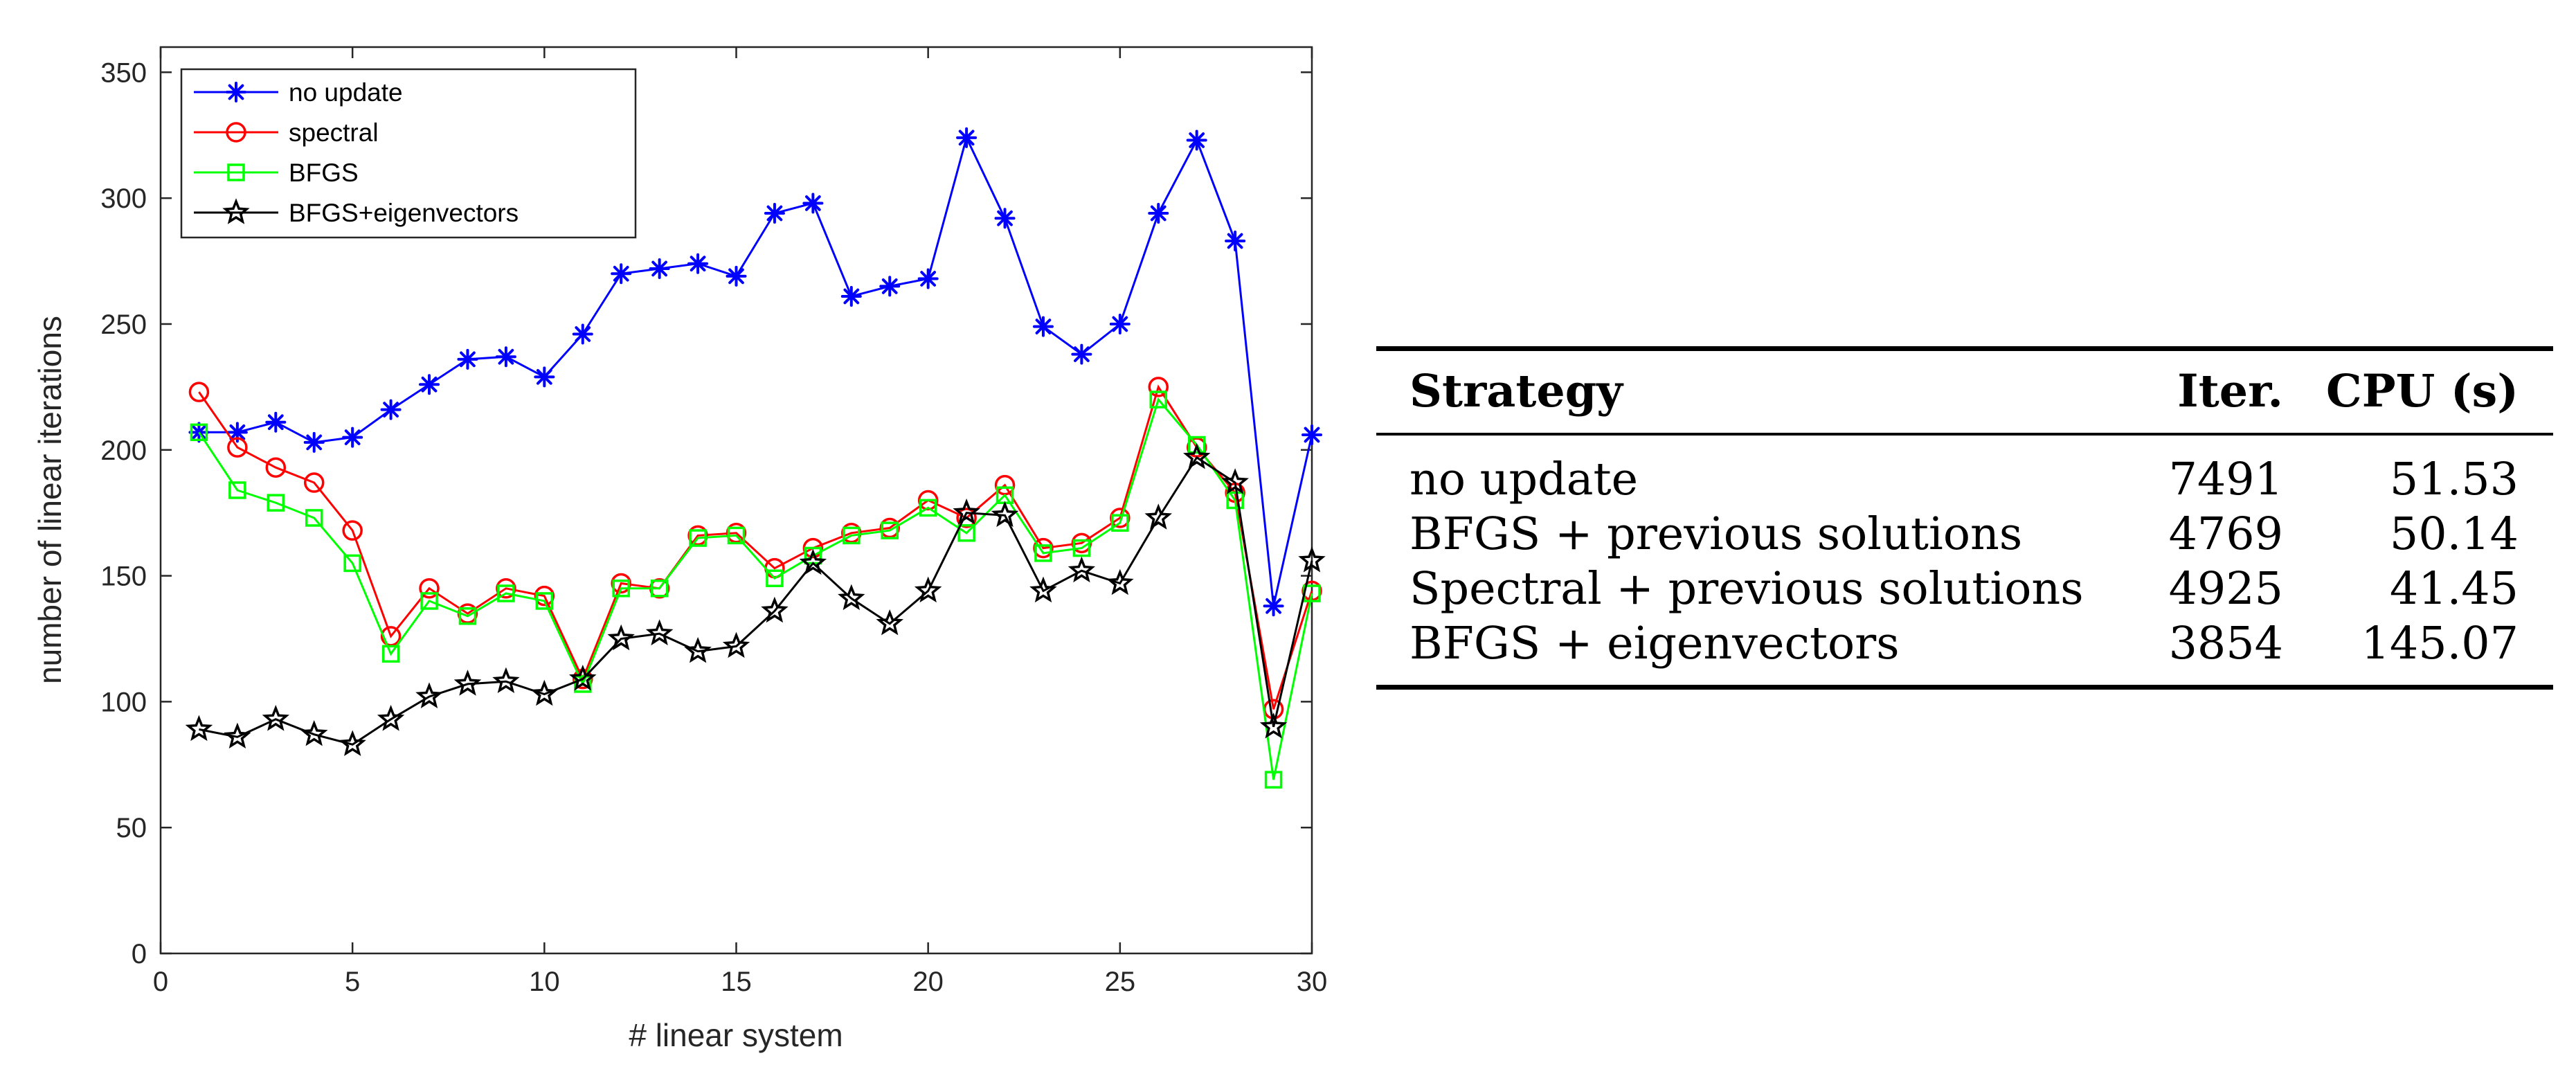  What do you see at coordinates (1761, 391) in the screenshot?
I see `header-strategy: Strategy` at bounding box center [1761, 391].